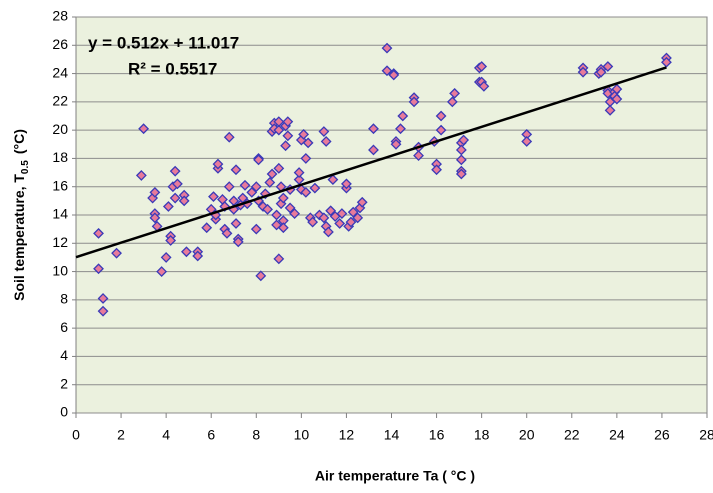  Describe the element at coordinates (19, 141) in the screenshot. I see `y-label-unit: (°C)` at that location.